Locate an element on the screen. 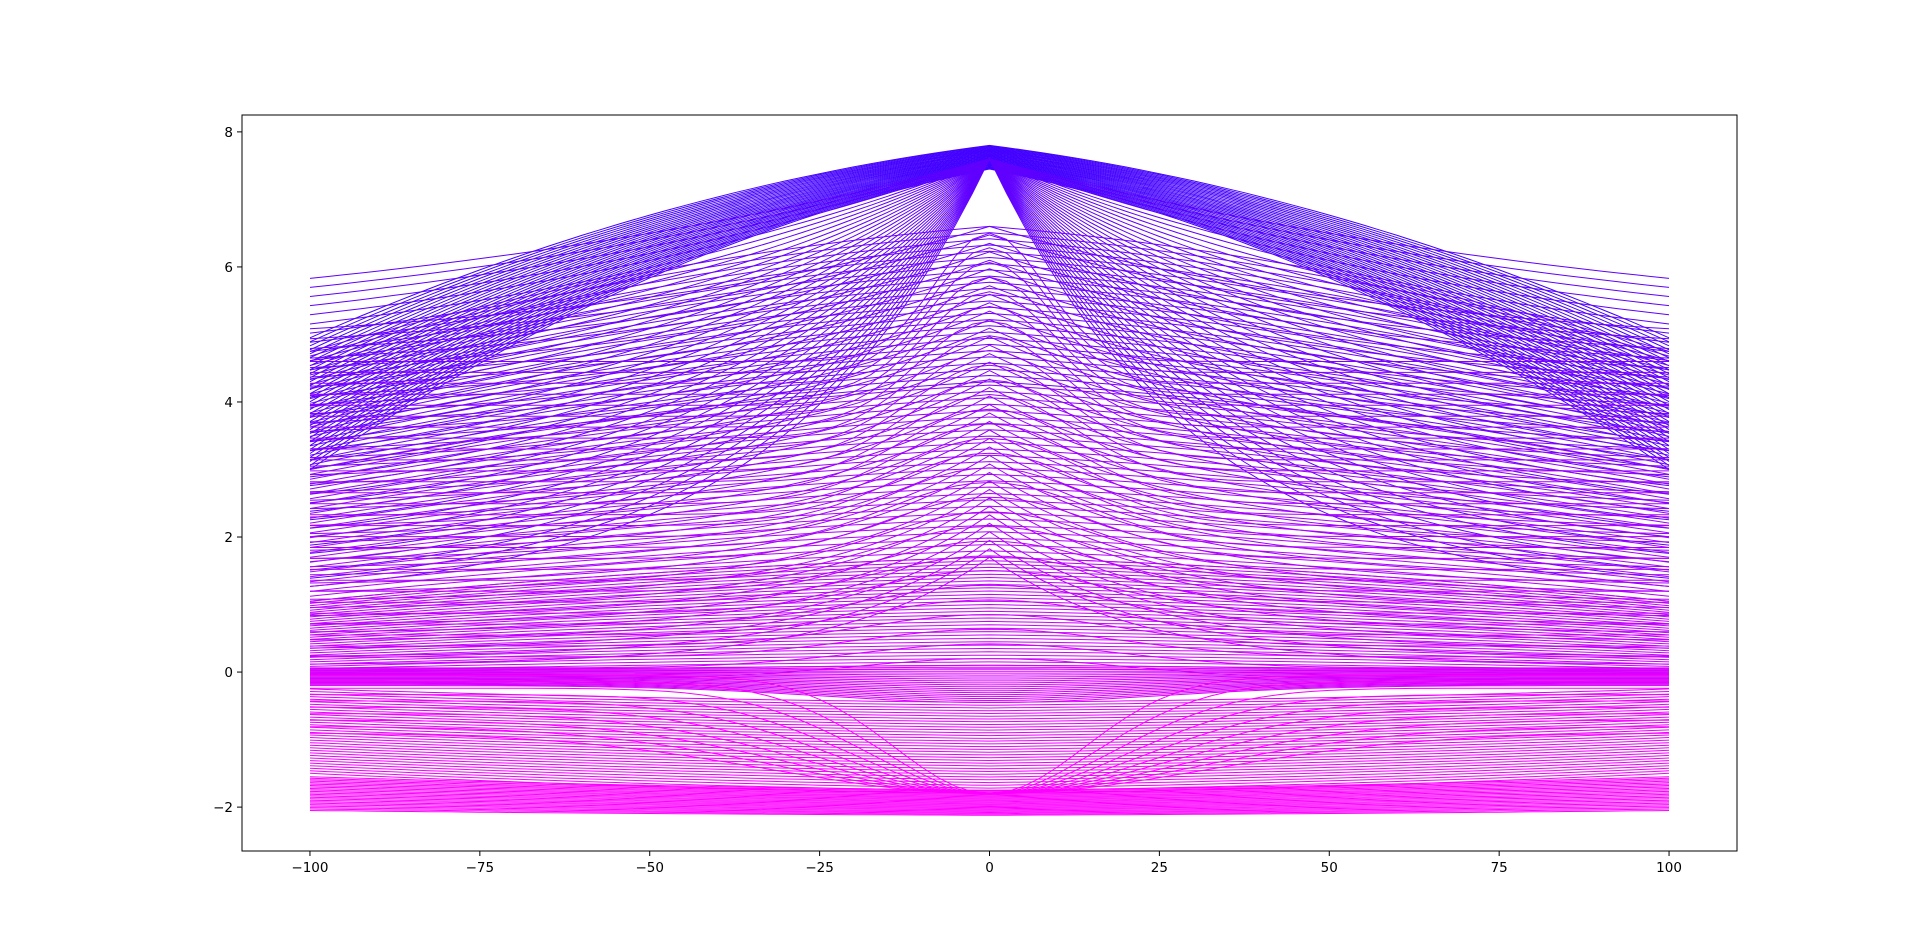 Image resolution: width=1920 pixels, height=951 pixels. x-tick-label: −75 is located at coordinates (480, 868).